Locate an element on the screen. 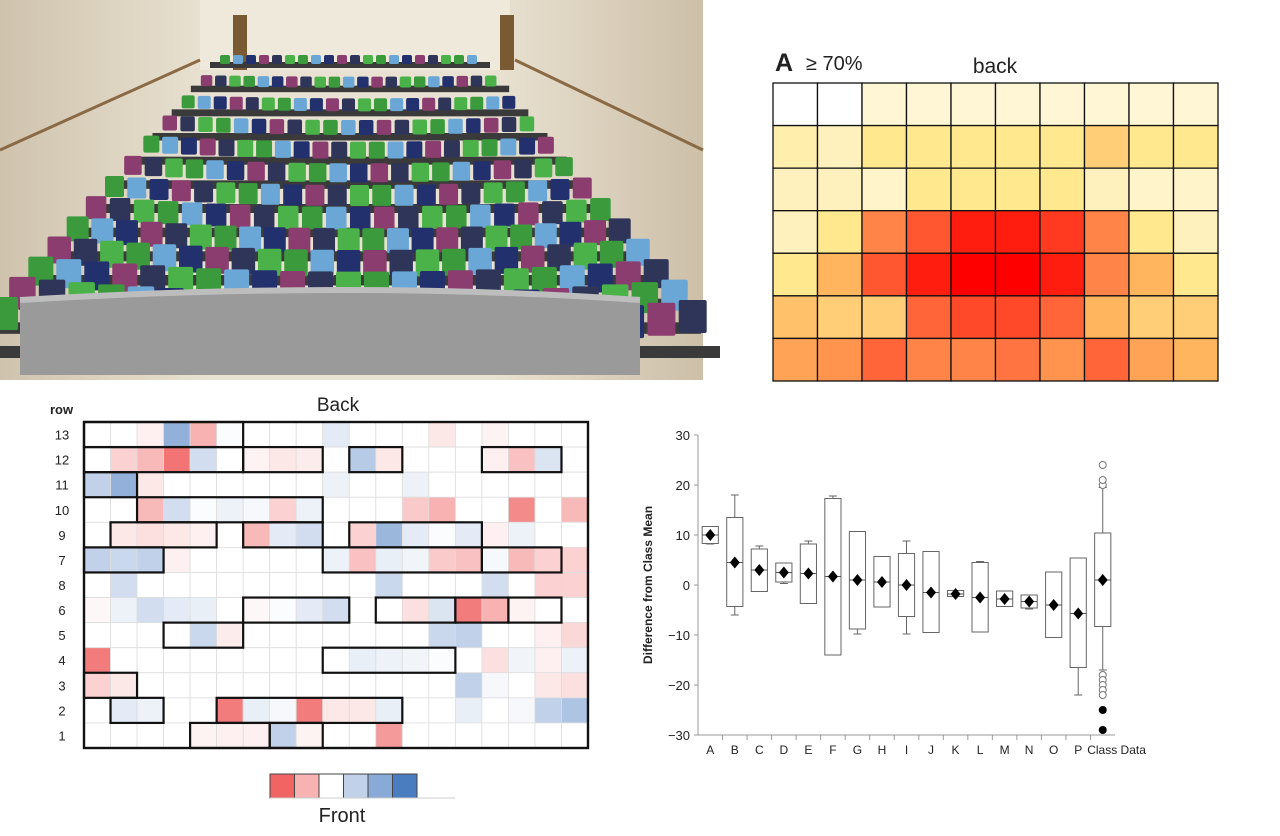 Image resolution: width=1280 pixels, height=836 pixels. x-tick-label: B is located at coordinates (735, 750).